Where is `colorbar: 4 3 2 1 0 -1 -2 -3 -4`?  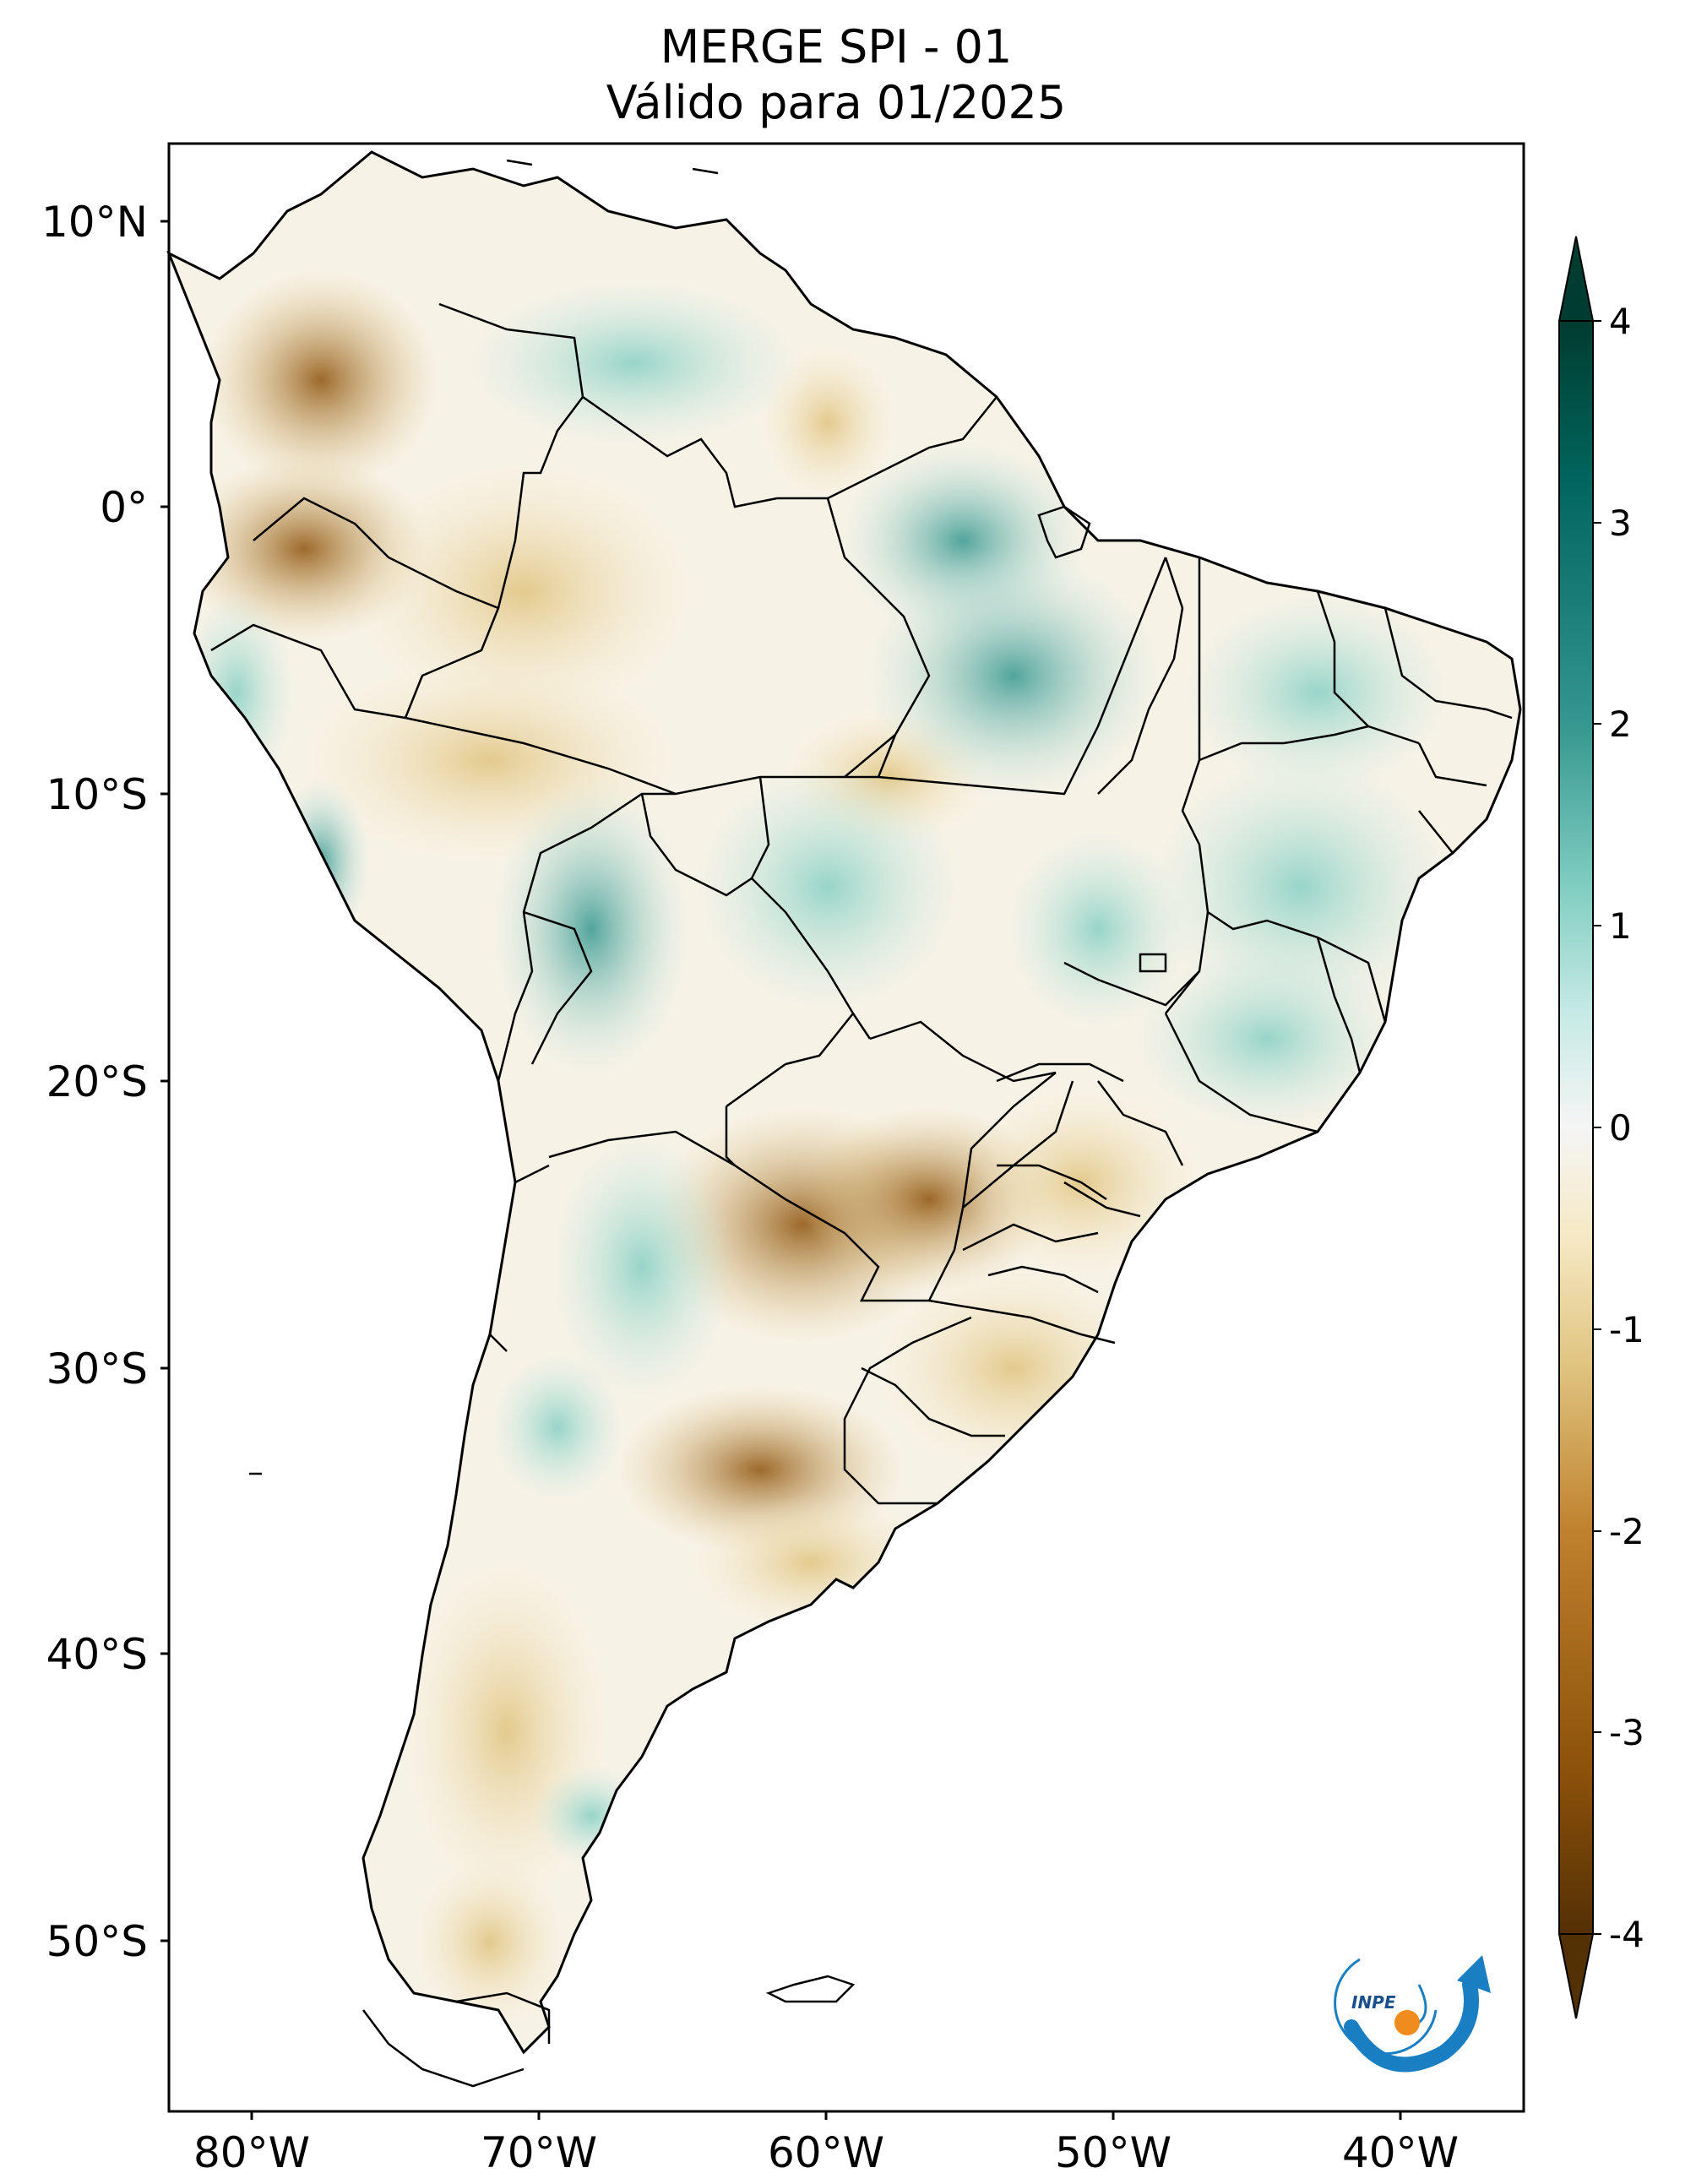
colorbar: 4 3 2 1 0 -1 -2 -3 -4 is located at coordinates (1600, 1127).